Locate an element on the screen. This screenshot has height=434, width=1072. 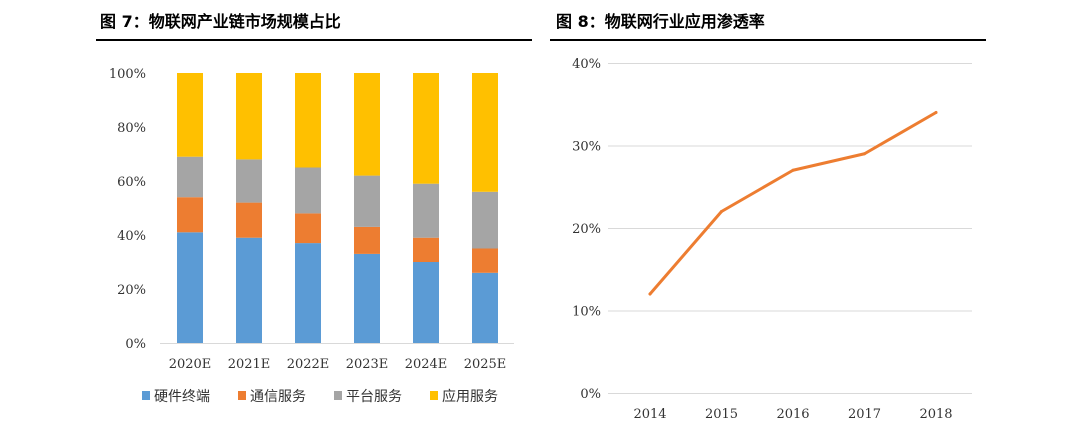
x-tick-label: 2018 is located at coordinates (935, 414).